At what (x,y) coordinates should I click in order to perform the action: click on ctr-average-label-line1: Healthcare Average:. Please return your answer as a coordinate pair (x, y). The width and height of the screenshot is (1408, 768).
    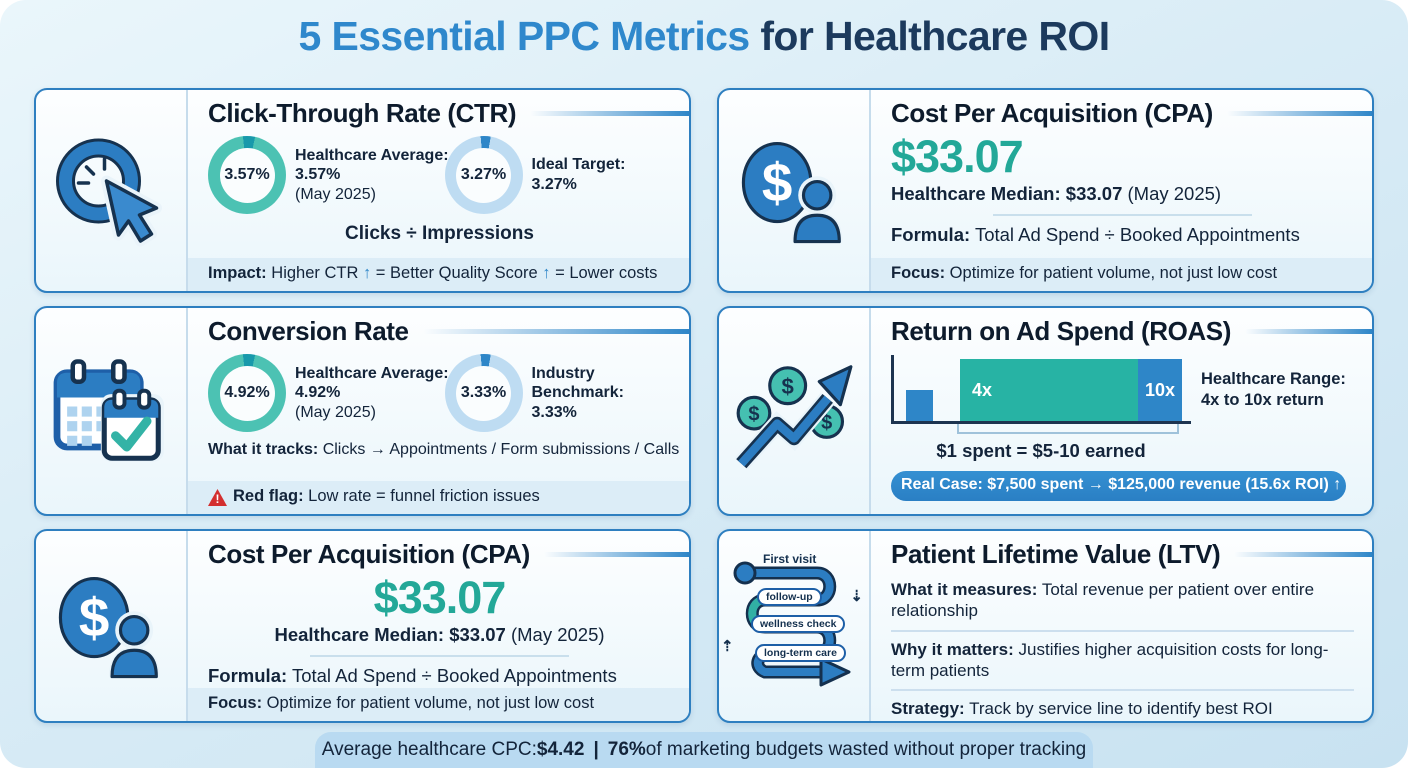
    Looking at the image, I should click on (372, 155).